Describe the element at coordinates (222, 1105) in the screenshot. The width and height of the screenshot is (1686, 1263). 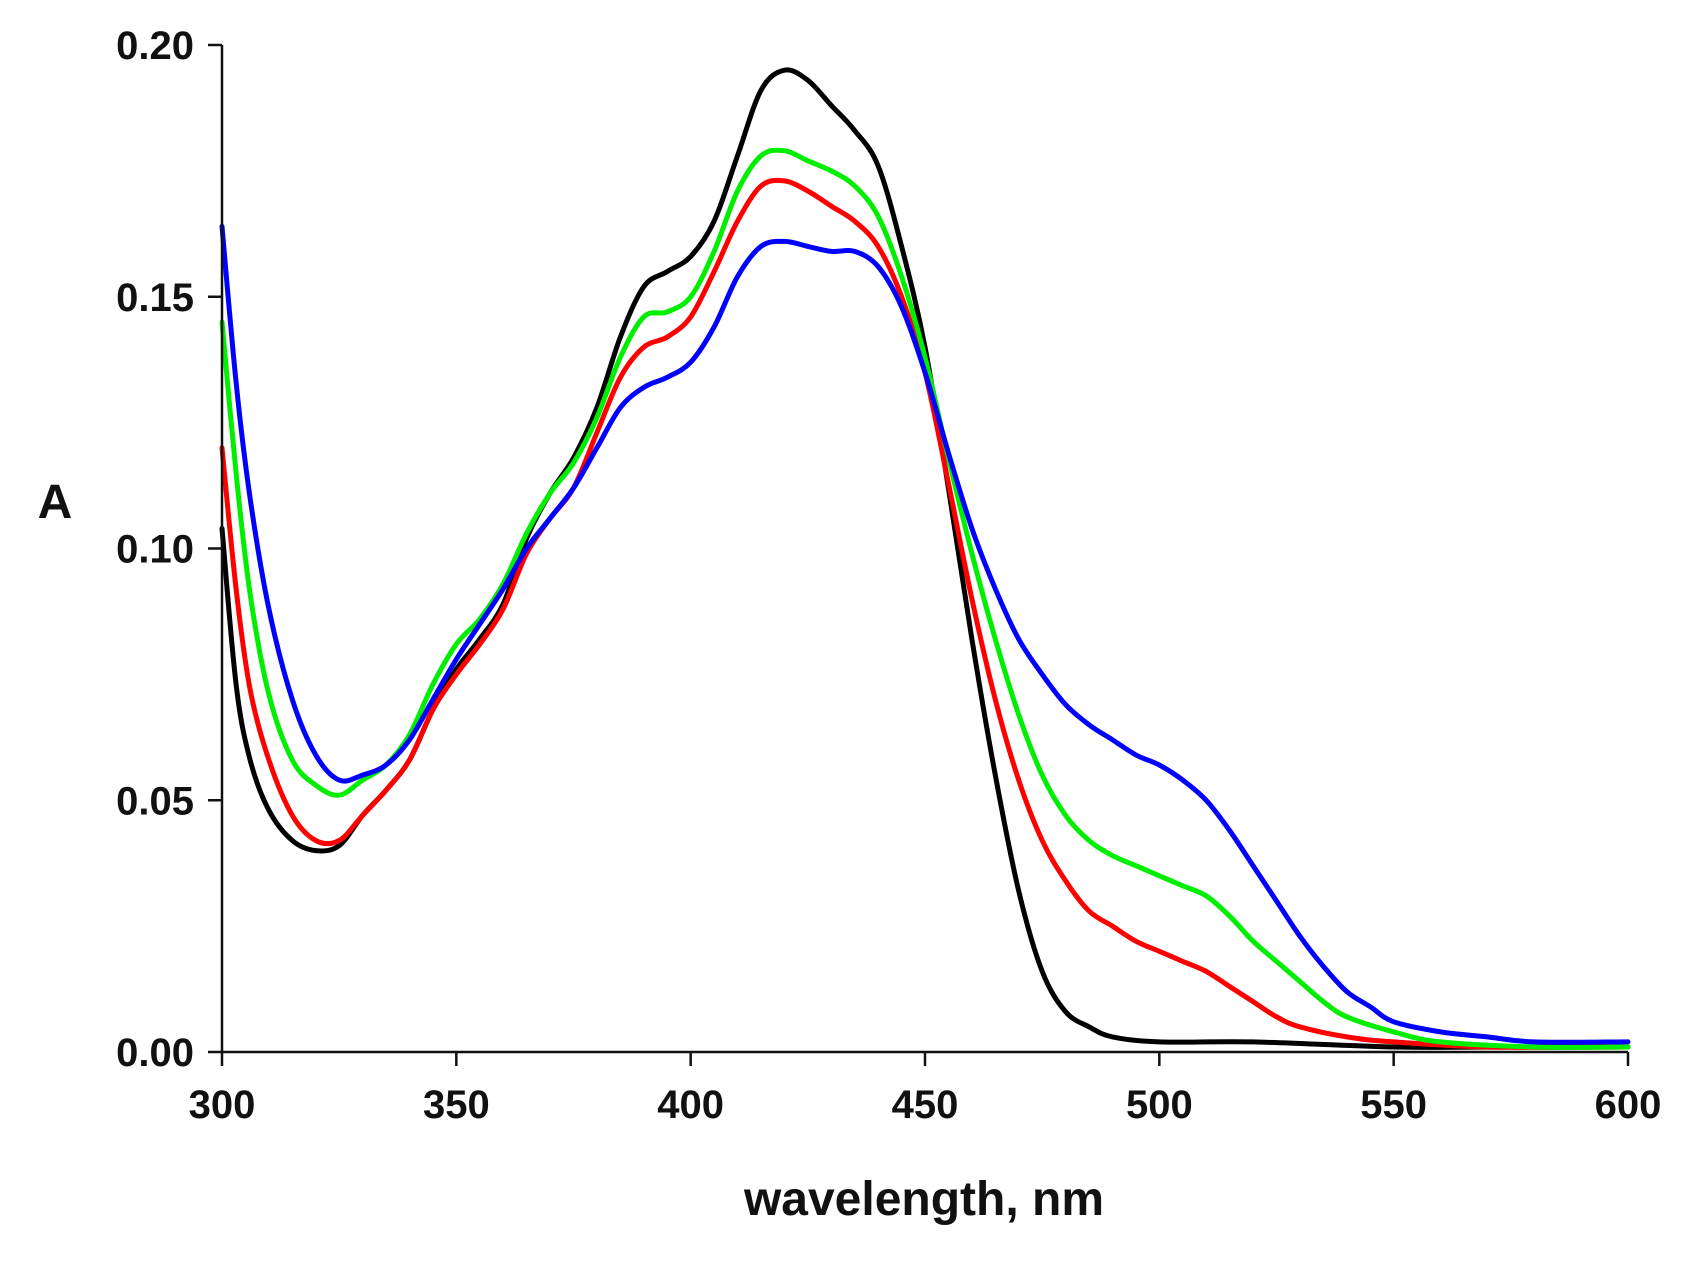
I see `x-tick-label: 300` at that location.